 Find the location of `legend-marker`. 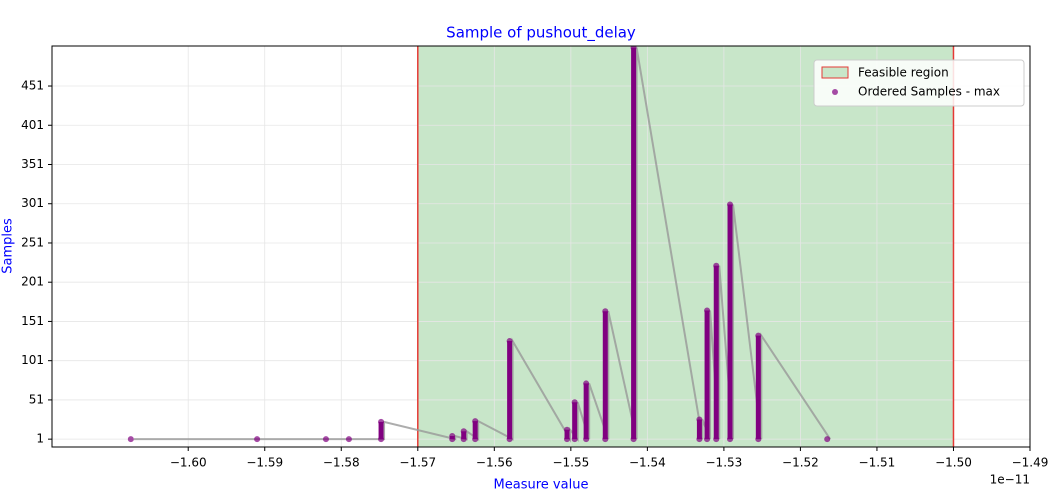

legend-marker is located at coordinates (835, 92).